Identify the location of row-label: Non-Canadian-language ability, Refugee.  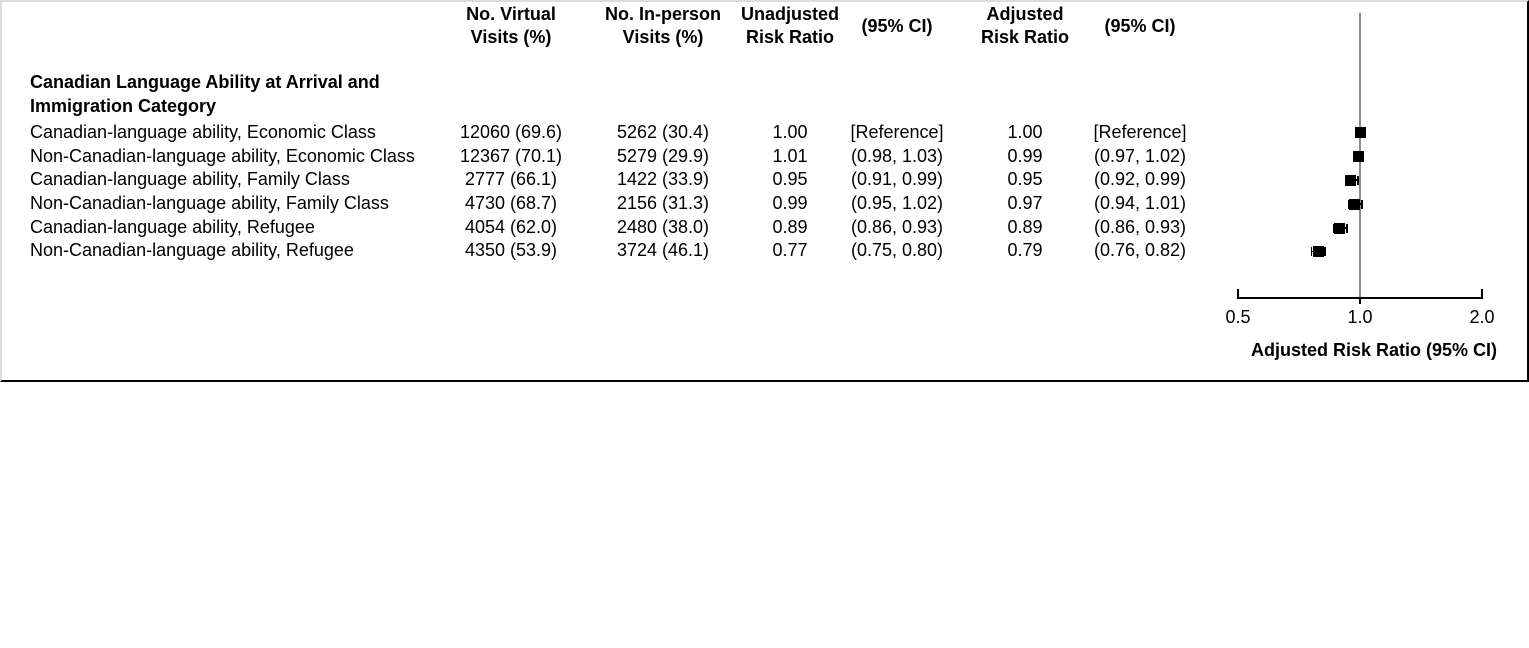
(192, 250).